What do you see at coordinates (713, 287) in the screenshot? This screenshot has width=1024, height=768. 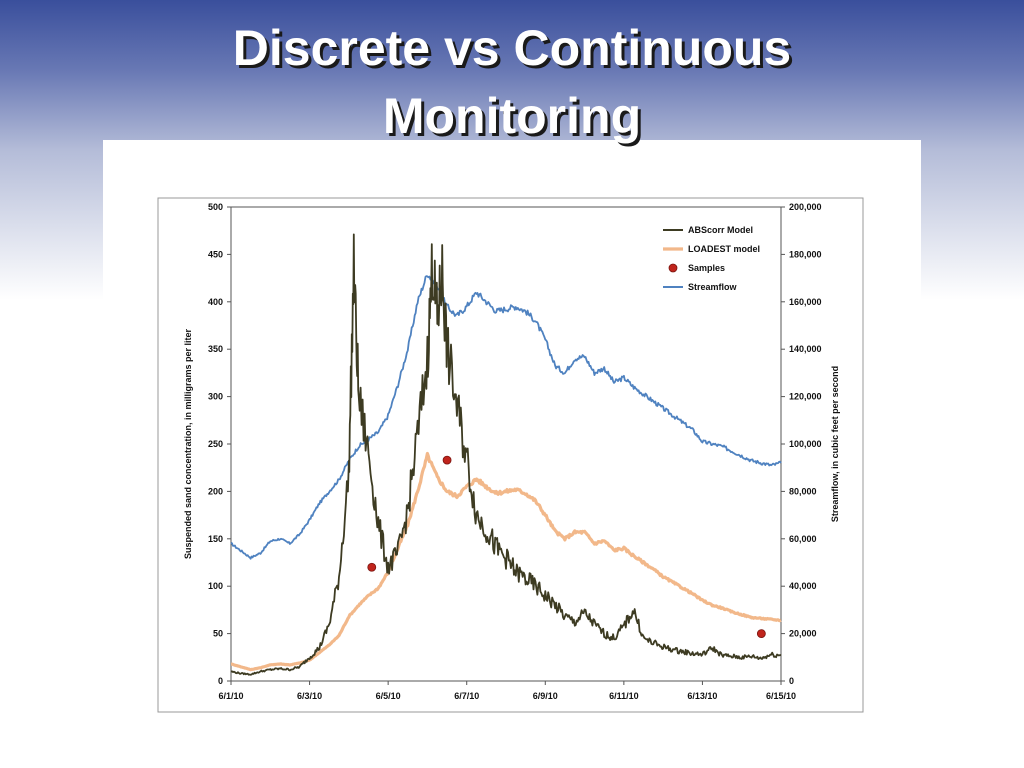 I see `legend-label-streamflow: Streamflow` at bounding box center [713, 287].